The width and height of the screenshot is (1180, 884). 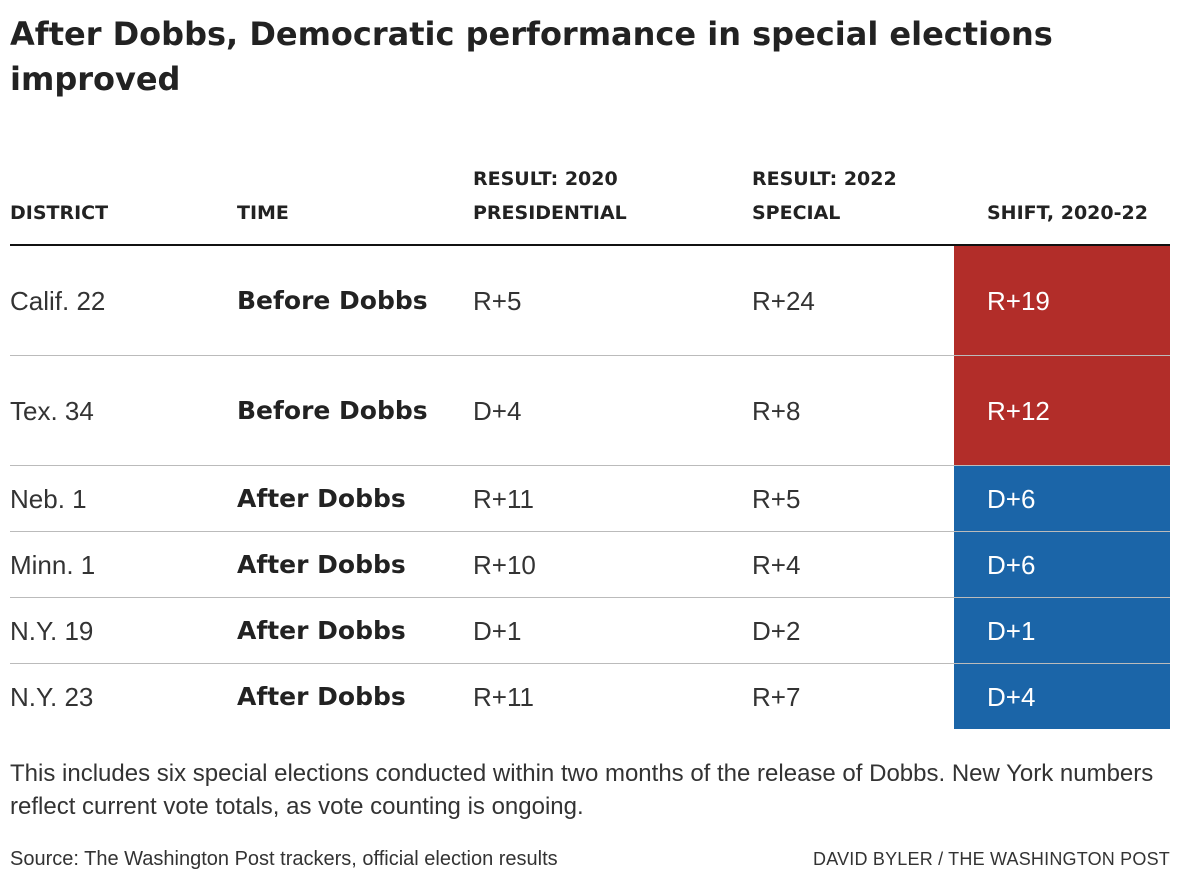 What do you see at coordinates (1062, 696) in the screenshot?
I see `shift-cell: D+4` at bounding box center [1062, 696].